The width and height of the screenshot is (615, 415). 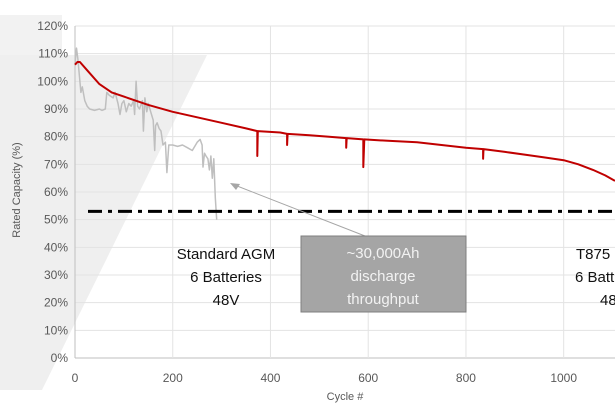 I want to click on y-tick-label: 30%, so click(x=56, y=275).